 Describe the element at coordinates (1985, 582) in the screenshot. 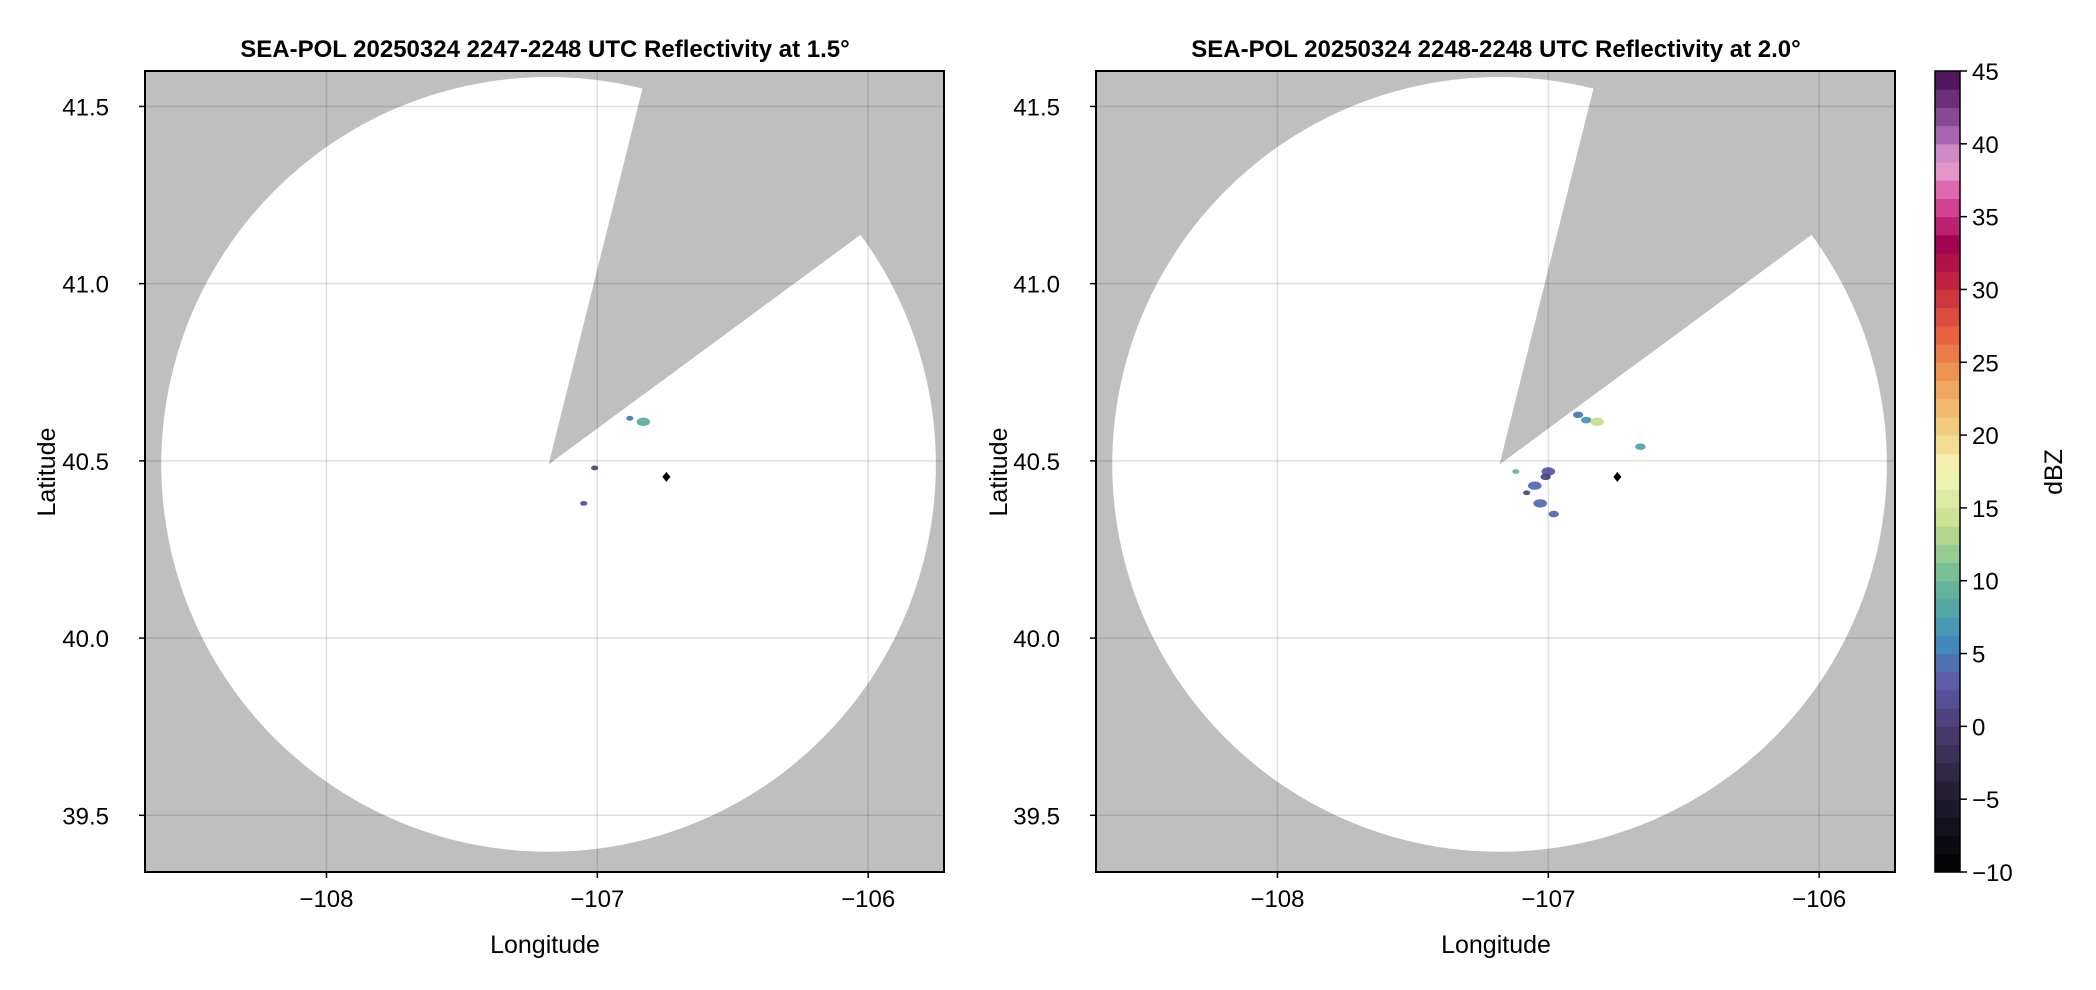

I see `colorbar-tick-label: 10` at that location.